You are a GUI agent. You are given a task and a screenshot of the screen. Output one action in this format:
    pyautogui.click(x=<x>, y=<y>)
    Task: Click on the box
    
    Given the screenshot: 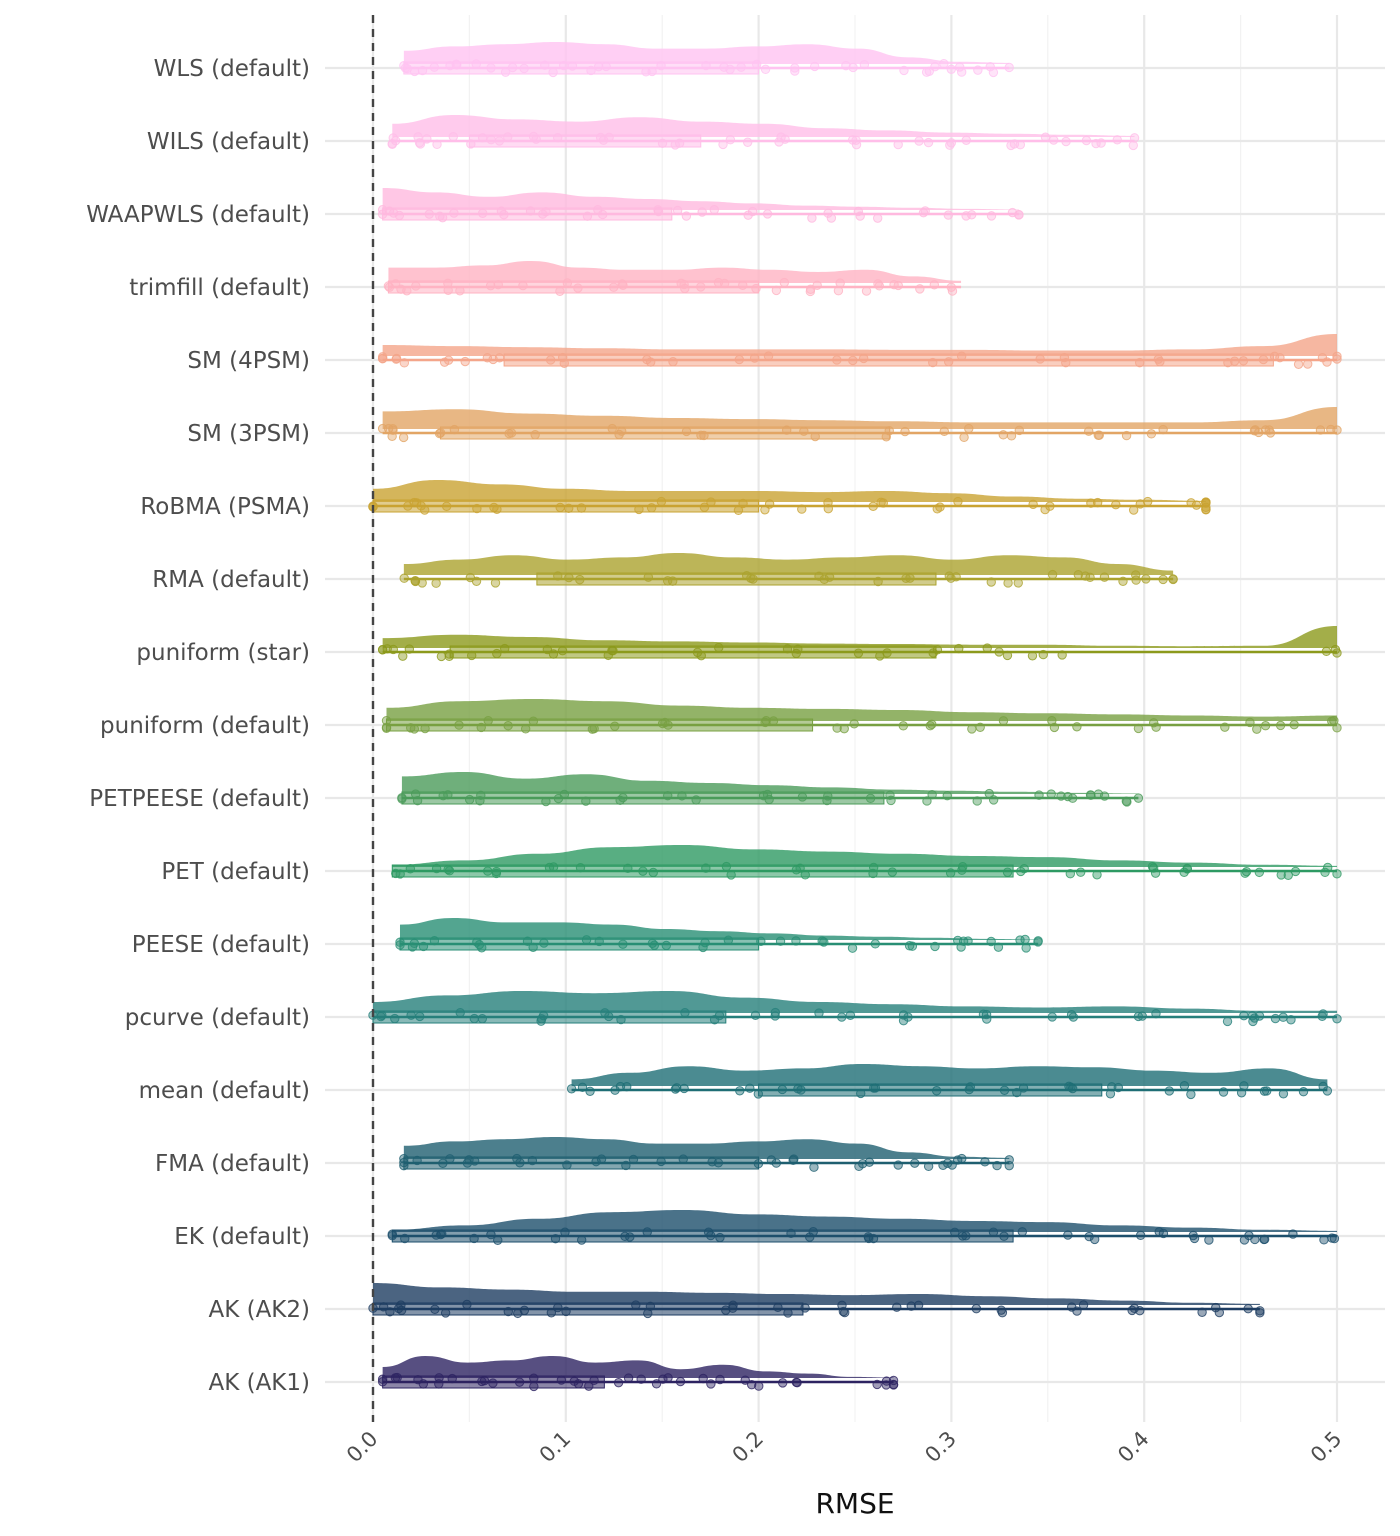 What is the action you would take?
    pyautogui.click(x=702, y=1236)
    